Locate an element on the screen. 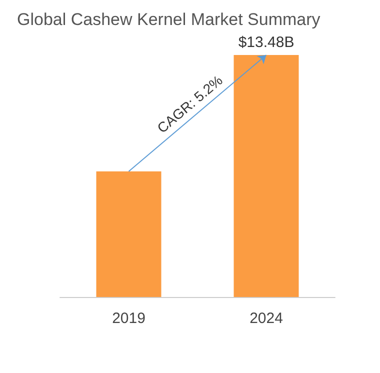 The width and height of the screenshot is (380, 373). x-tick-label: 2019 is located at coordinates (129, 318).